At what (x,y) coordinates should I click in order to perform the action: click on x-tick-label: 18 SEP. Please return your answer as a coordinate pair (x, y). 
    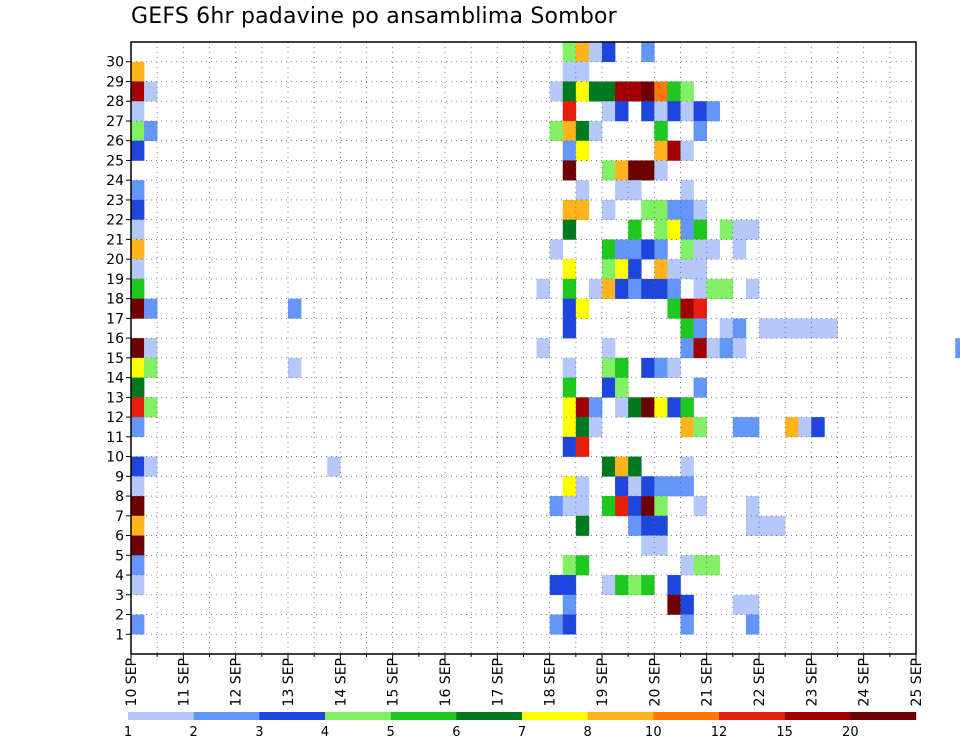
    Looking at the image, I should click on (551, 682).